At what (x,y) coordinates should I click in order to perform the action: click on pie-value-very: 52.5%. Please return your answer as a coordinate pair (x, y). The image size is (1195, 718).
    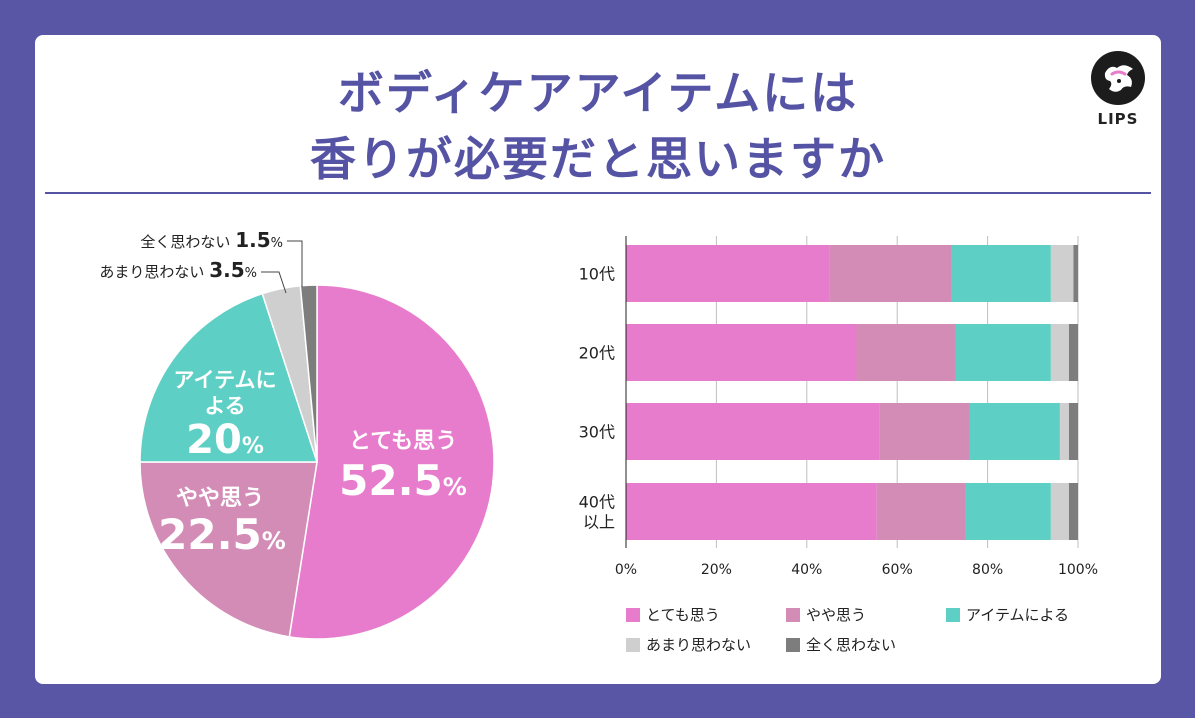
    Looking at the image, I should click on (403, 480).